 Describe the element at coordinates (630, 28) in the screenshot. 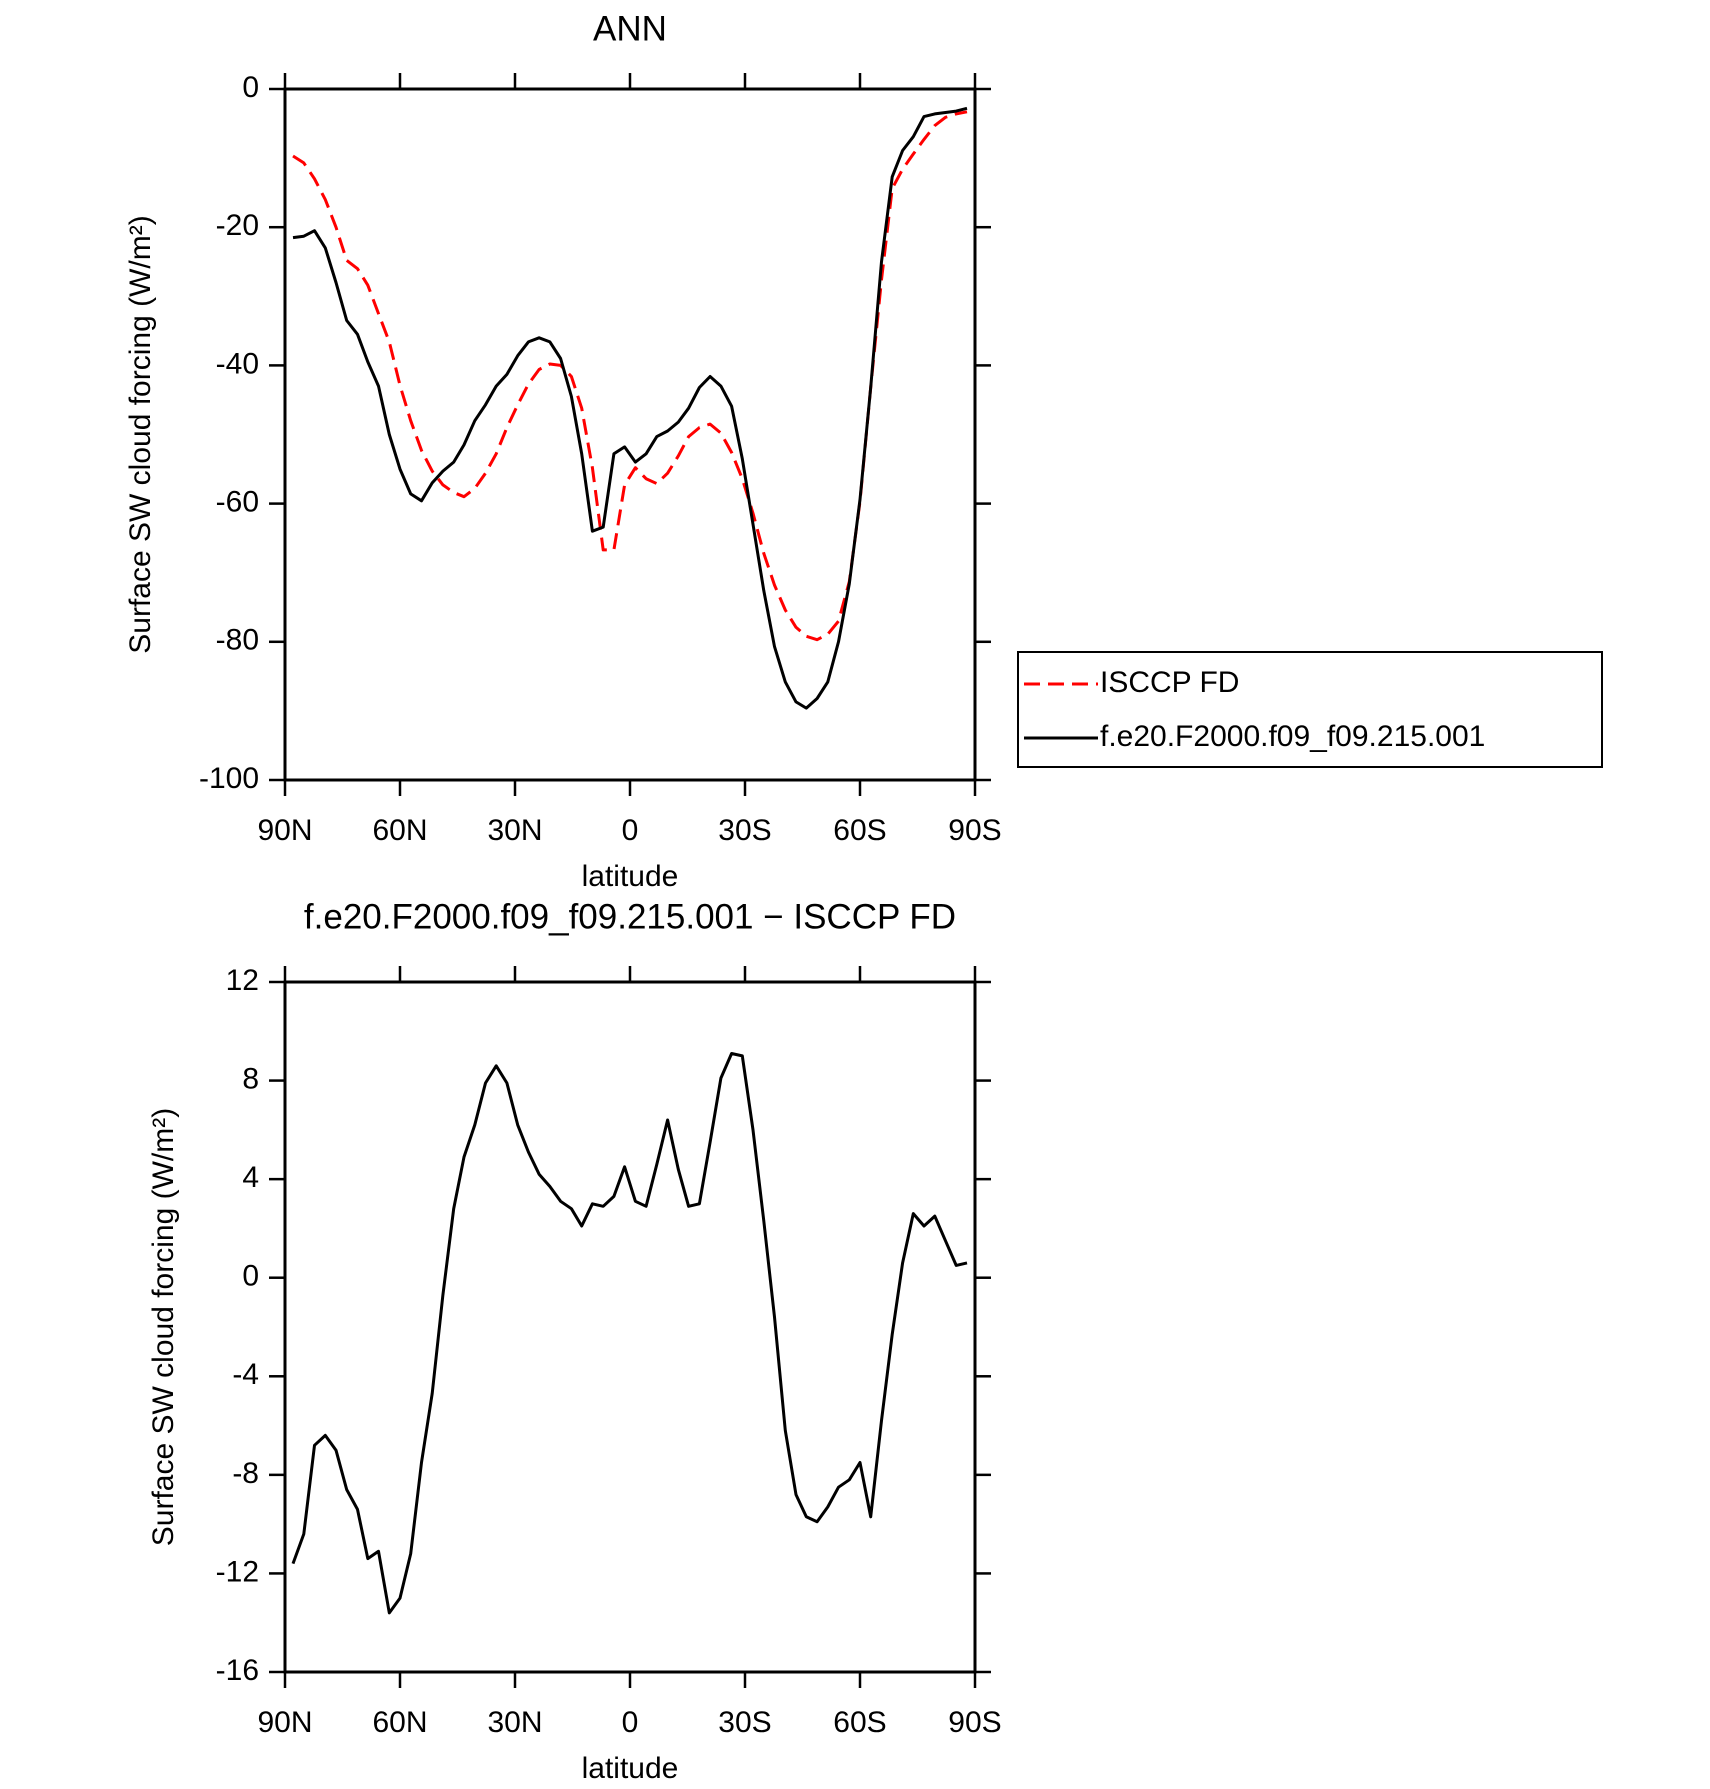

I see `chart-title: ANN` at that location.